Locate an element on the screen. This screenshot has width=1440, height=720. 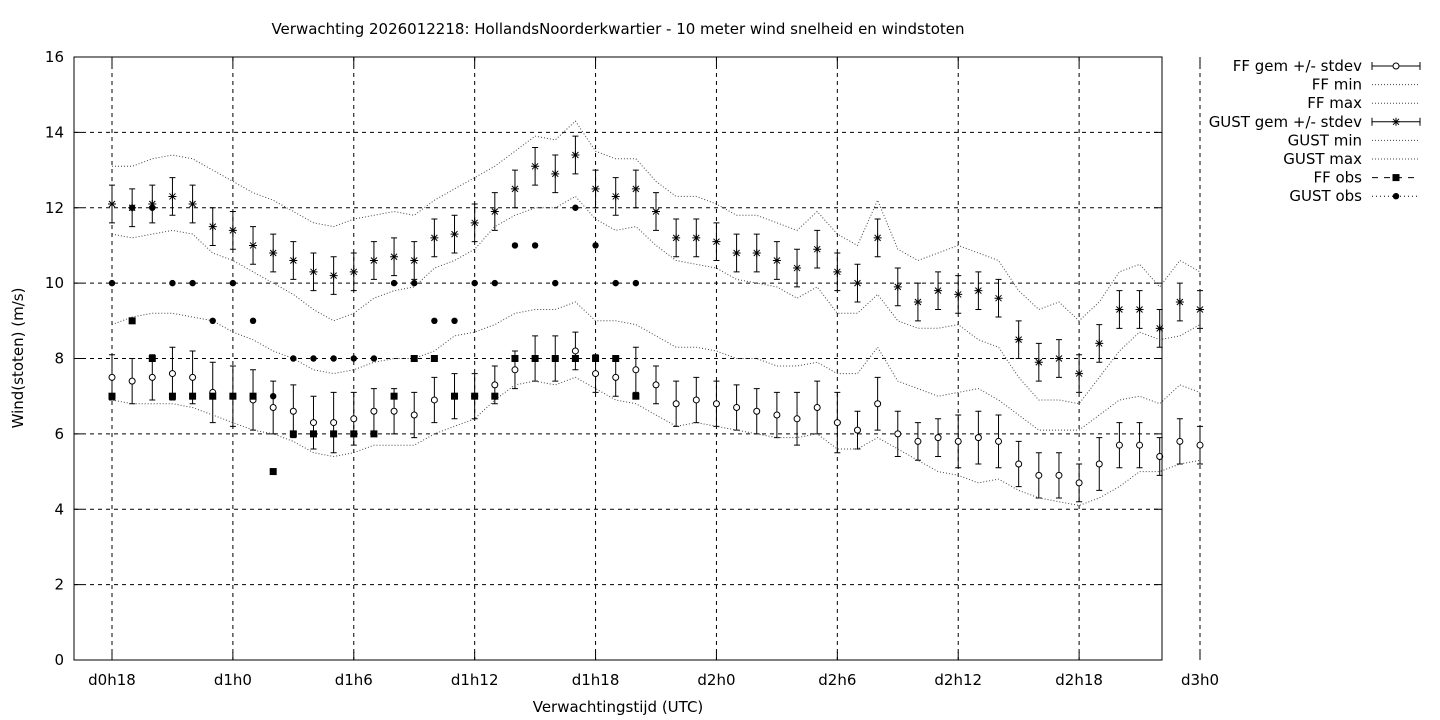
y-tick-label: 2 is located at coordinates (59, 585).